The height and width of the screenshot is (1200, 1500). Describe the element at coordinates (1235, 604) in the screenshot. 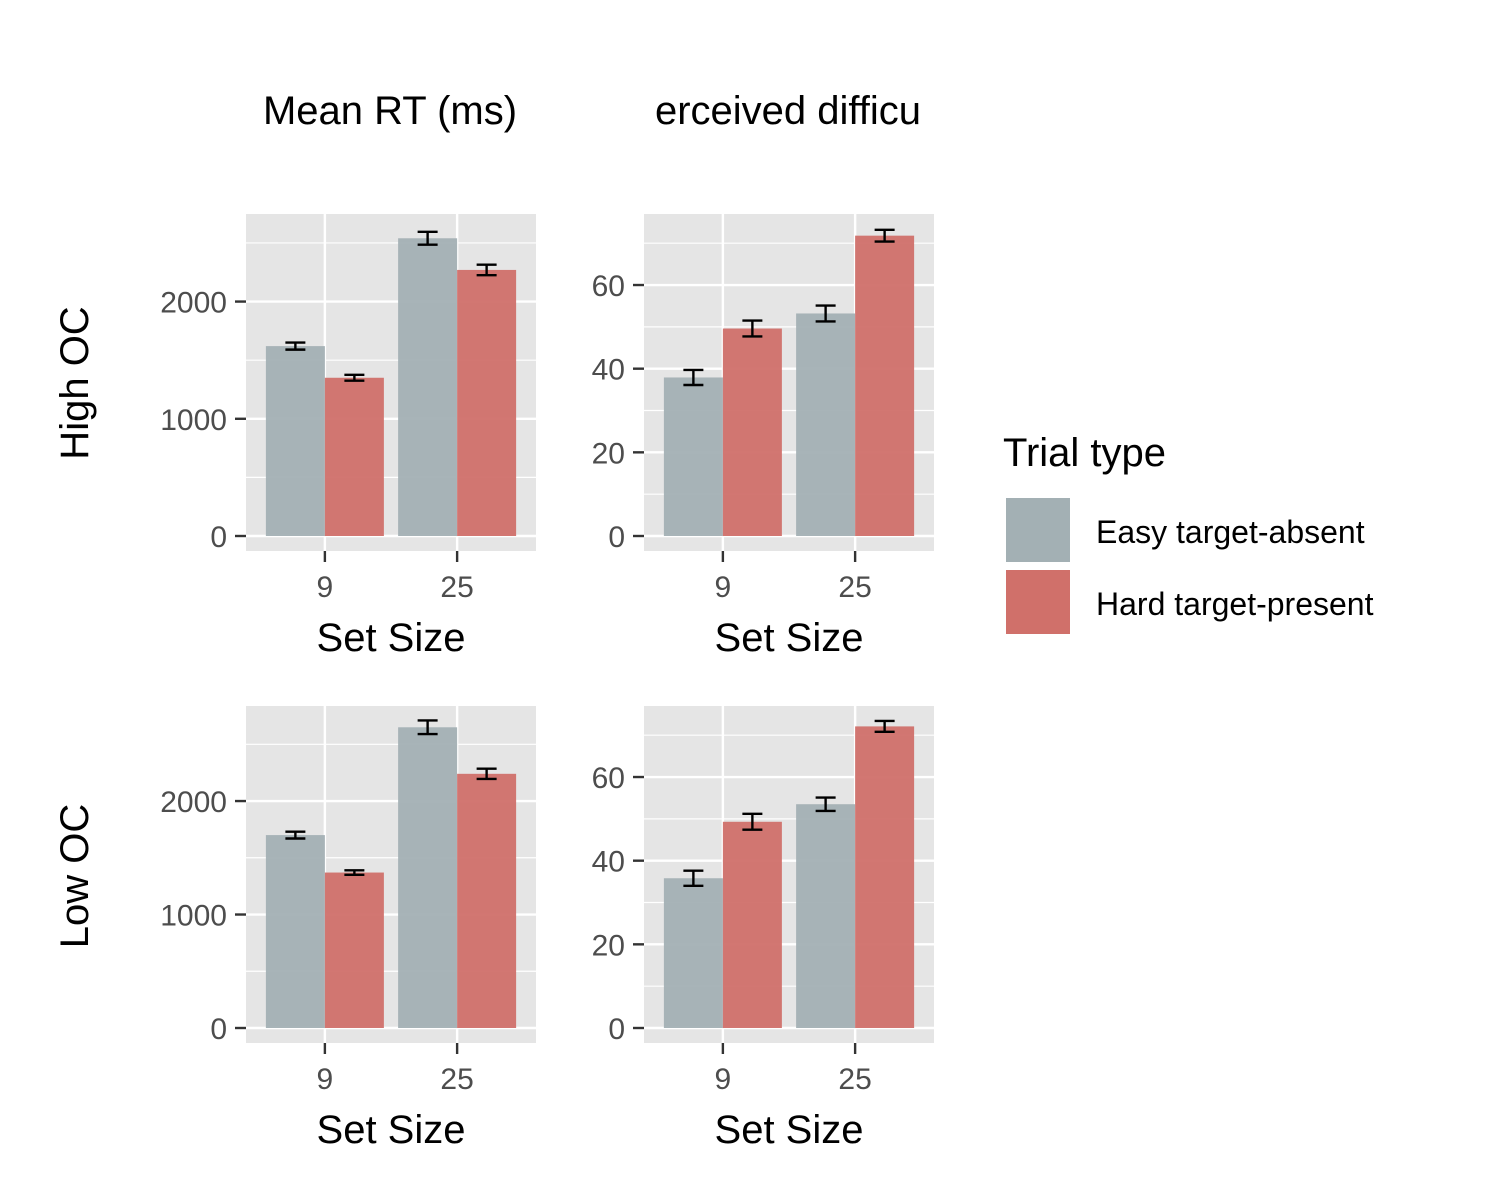

I see `legend-label-hard: Hard target-present` at that location.